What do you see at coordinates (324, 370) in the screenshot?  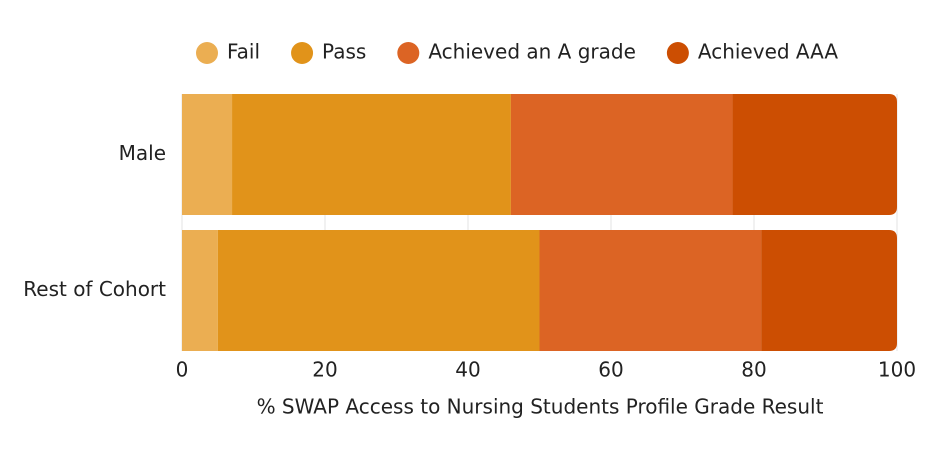 I see `x-tick-label: 20` at bounding box center [324, 370].